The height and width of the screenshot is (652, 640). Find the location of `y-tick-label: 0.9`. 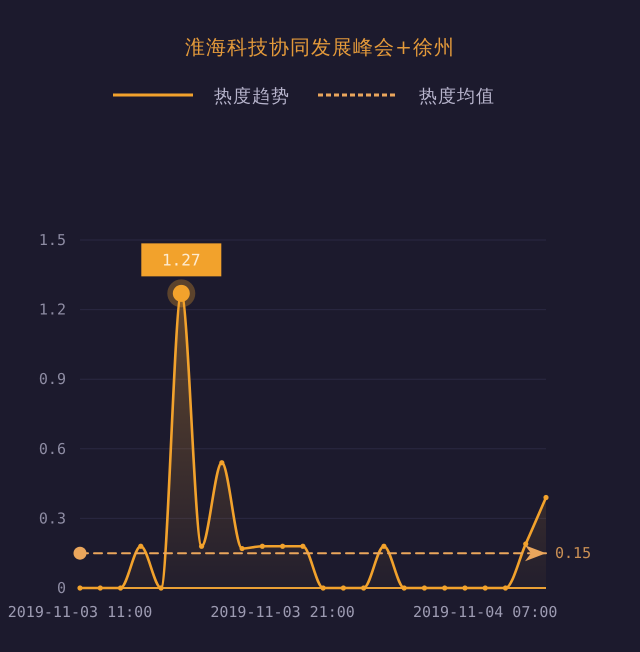

y-tick-label: 0.9 is located at coordinates (52, 379).